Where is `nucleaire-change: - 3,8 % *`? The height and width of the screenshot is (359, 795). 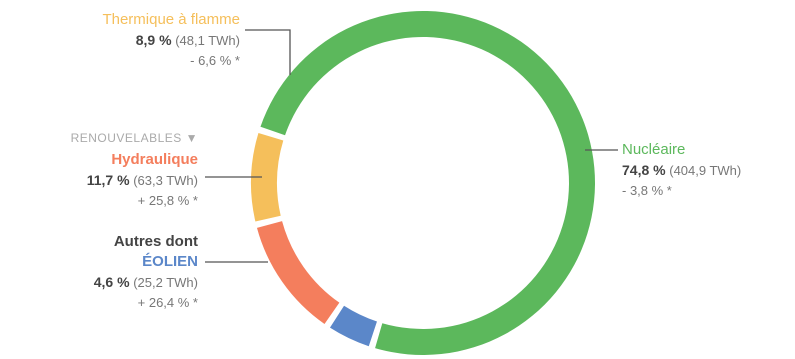 nucleaire-change: - 3,8 % * is located at coordinates (647, 190).